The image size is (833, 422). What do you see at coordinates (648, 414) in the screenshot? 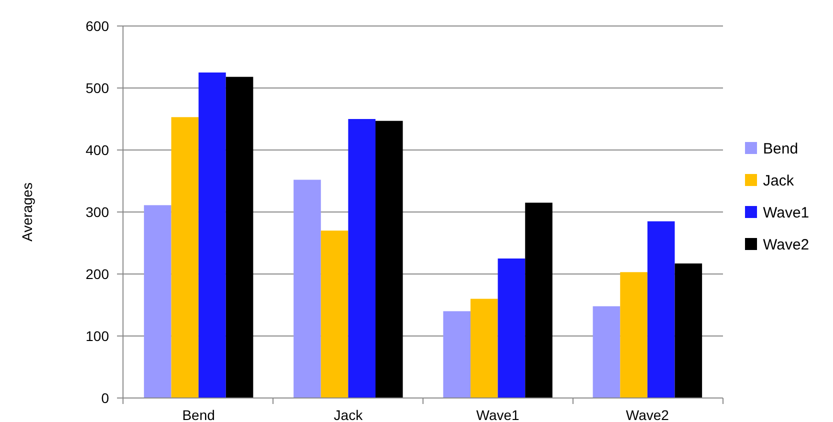
I see `x-tick-label: Wave2` at bounding box center [648, 414].